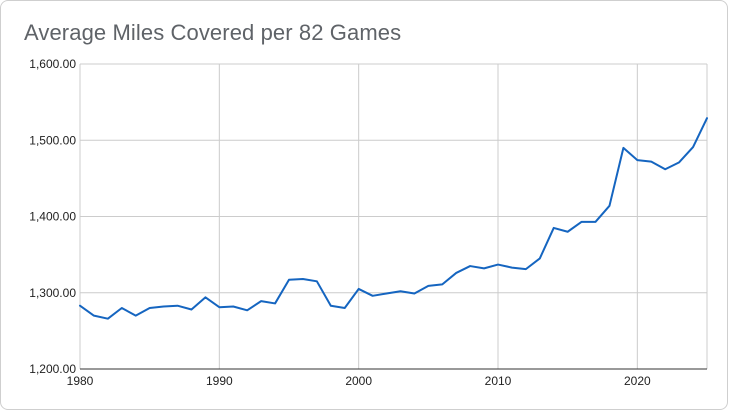 The image size is (730, 412). What do you see at coordinates (52, 140) in the screenshot?
I see `y-tick-label: 1,500.00` at bounding box center [52, 140].